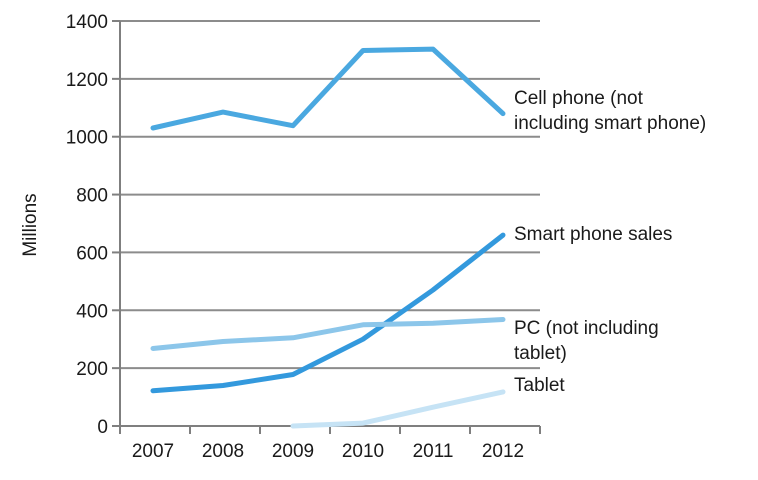 The width and height of the screenshot is (758, 480). Describe the element at coordinates (579, 98) in the screenshot. I see `series-label-0-line-0: Cell phone (not` at that location.